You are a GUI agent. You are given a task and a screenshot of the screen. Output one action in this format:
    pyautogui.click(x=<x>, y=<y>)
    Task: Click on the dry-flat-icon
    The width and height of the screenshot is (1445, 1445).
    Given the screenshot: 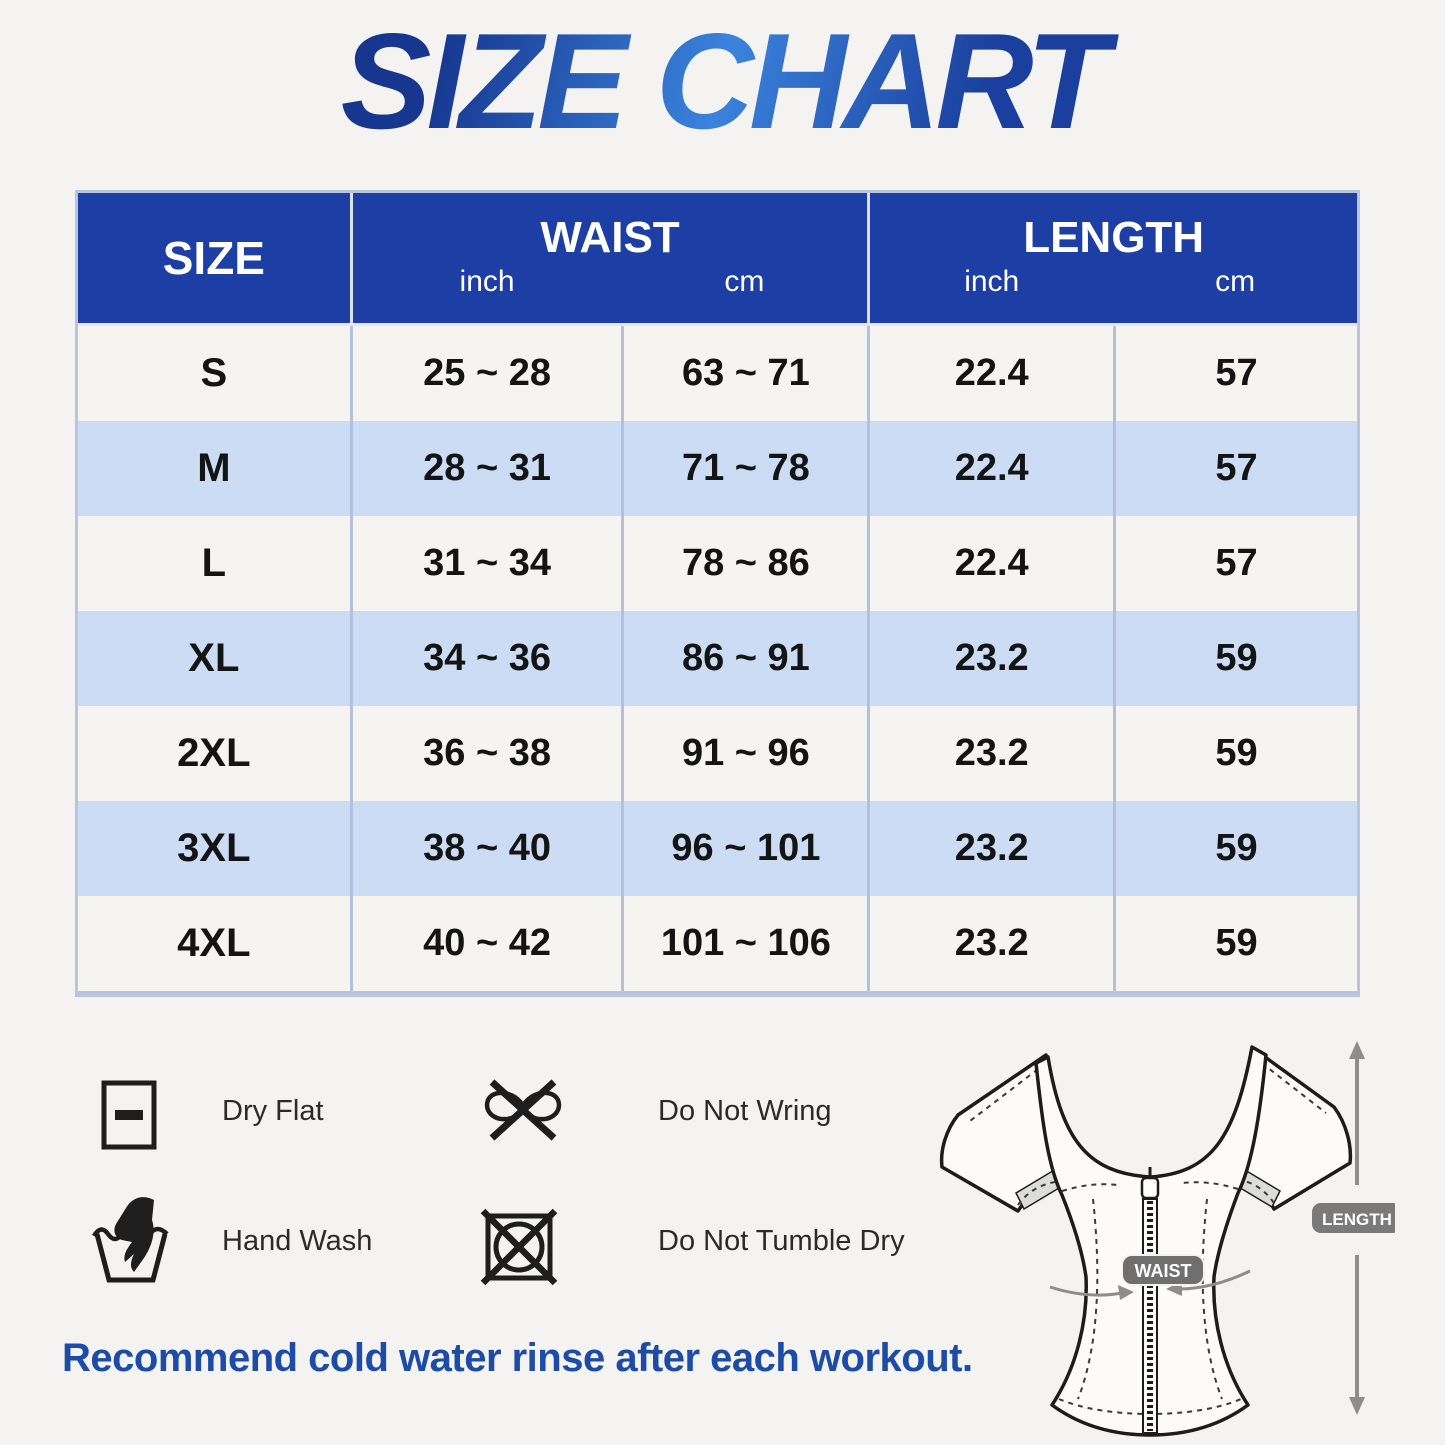 What is the action you would take?
    pyautogui.click(x=129, y=1115)
    